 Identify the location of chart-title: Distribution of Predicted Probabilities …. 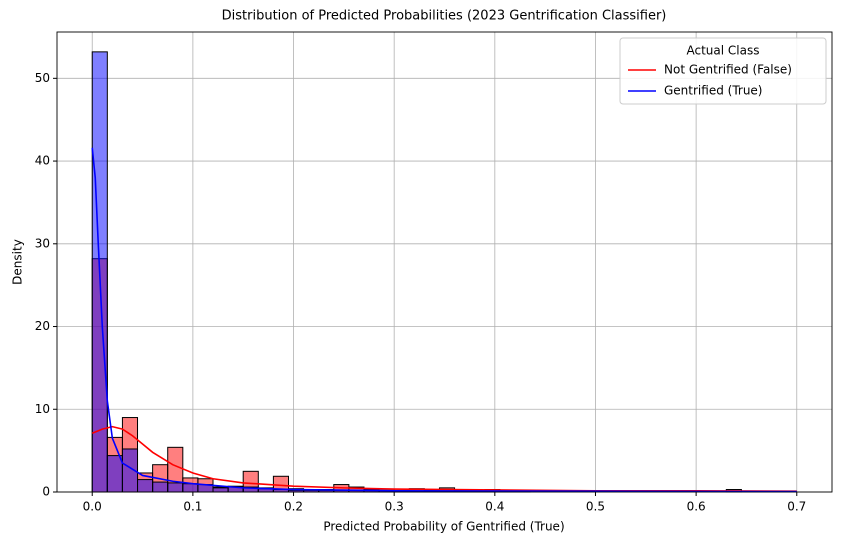
(444, 16).